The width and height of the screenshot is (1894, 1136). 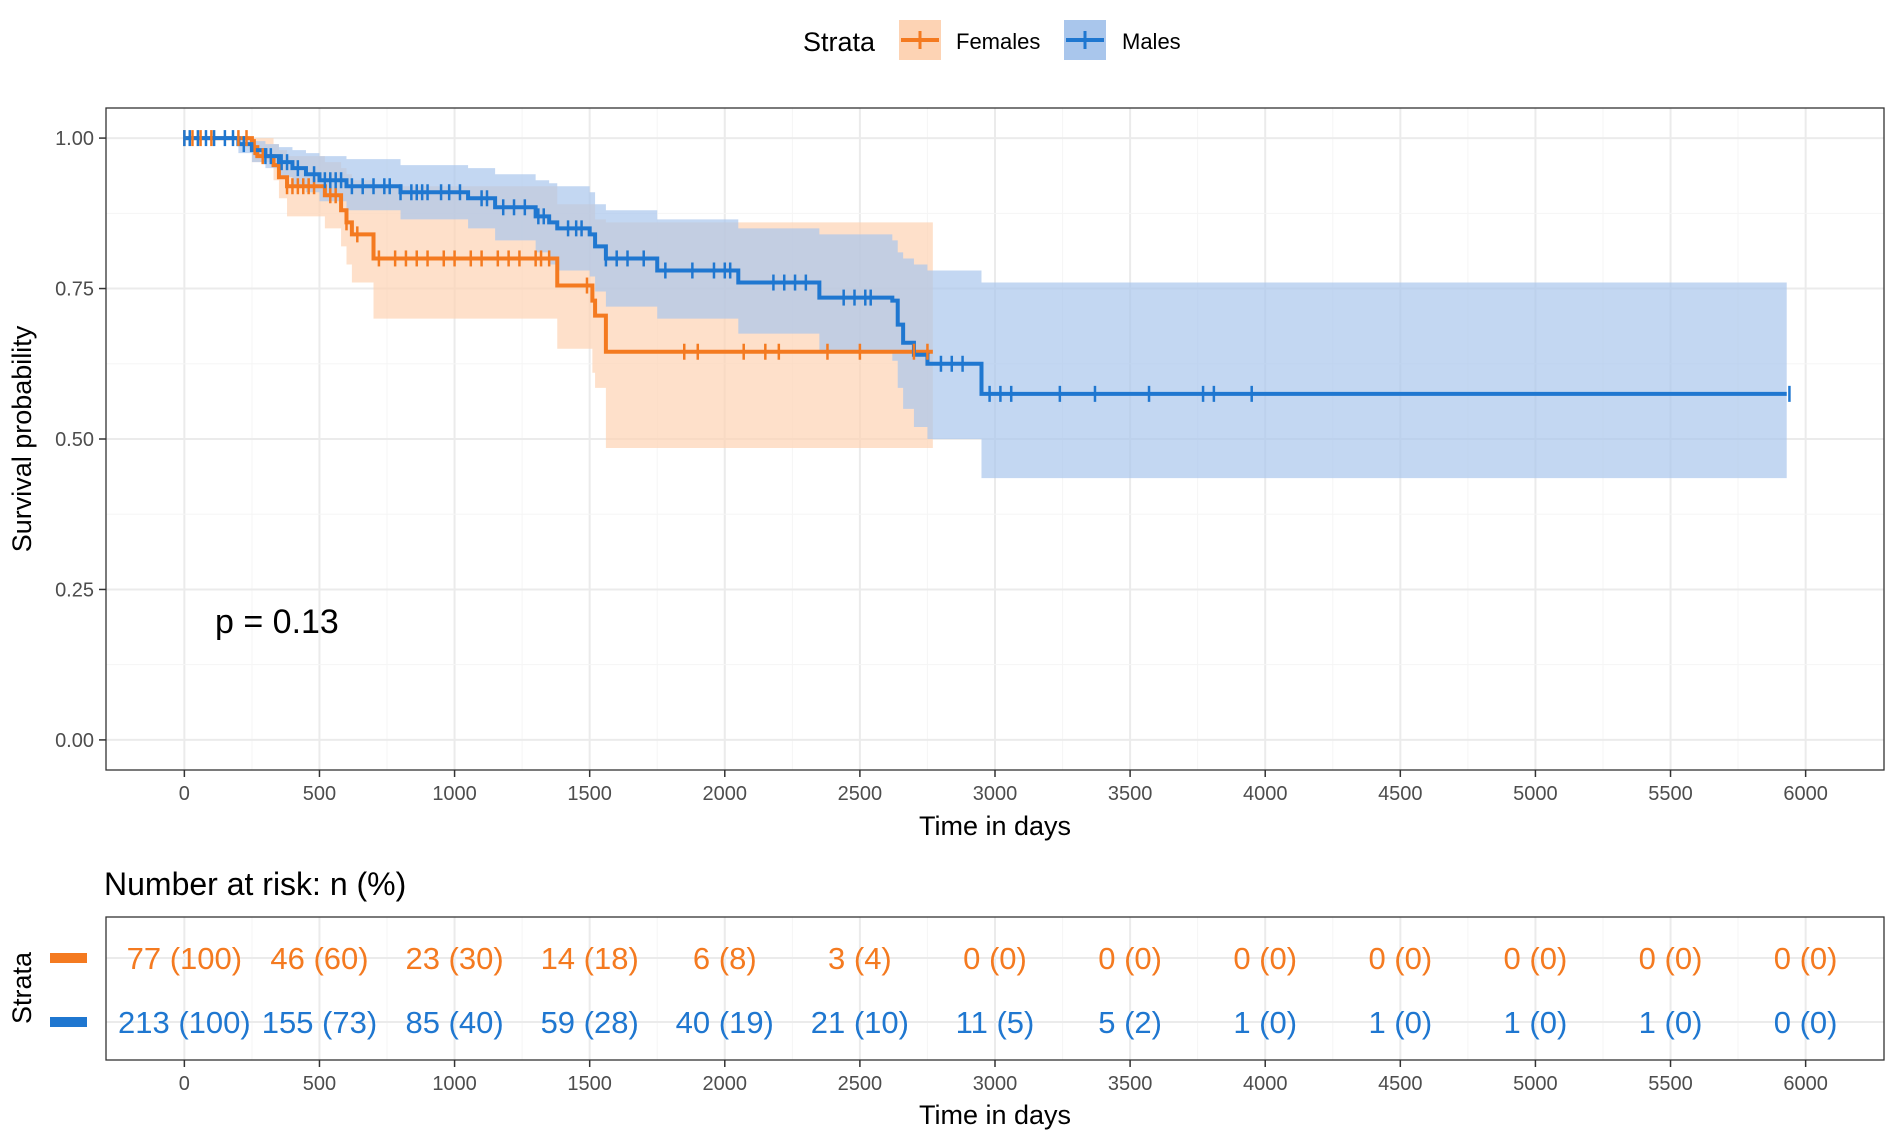 I want to click on females-survival-curve, so click(x=558, y=245).